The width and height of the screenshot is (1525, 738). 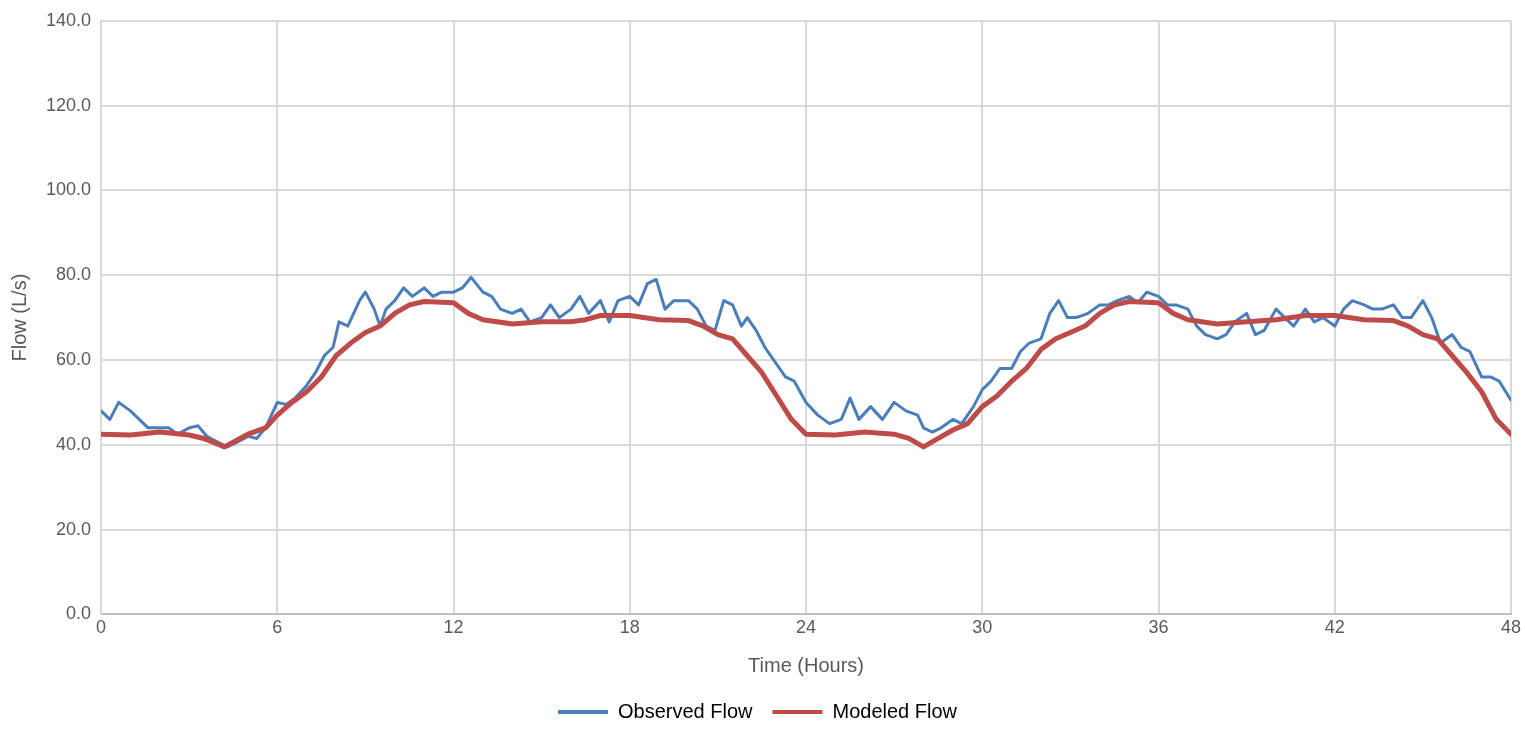 What do you see at coordinates (277, 627) in the screenshot?
I see `x-tick-label: 6` at bounding box center [277, 627].